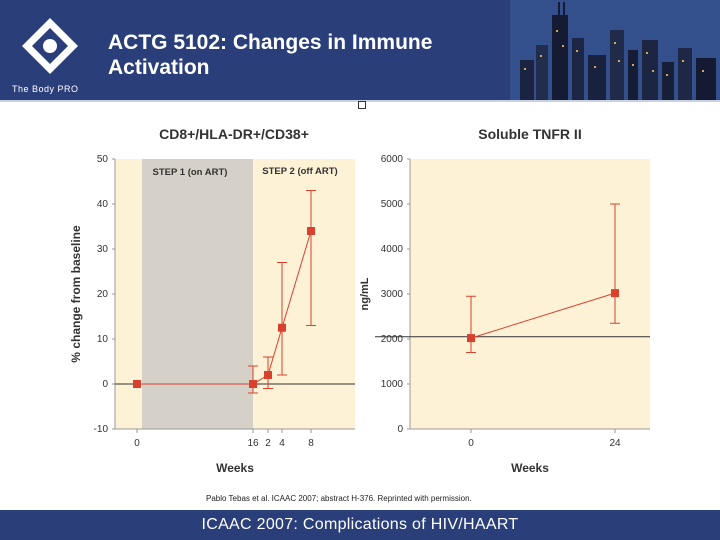 This screenshot has width=720, height=540. Describe the element at coordinates (268, 443) in the screenshot. I see `chart1-xtick-label: 2` at that location.